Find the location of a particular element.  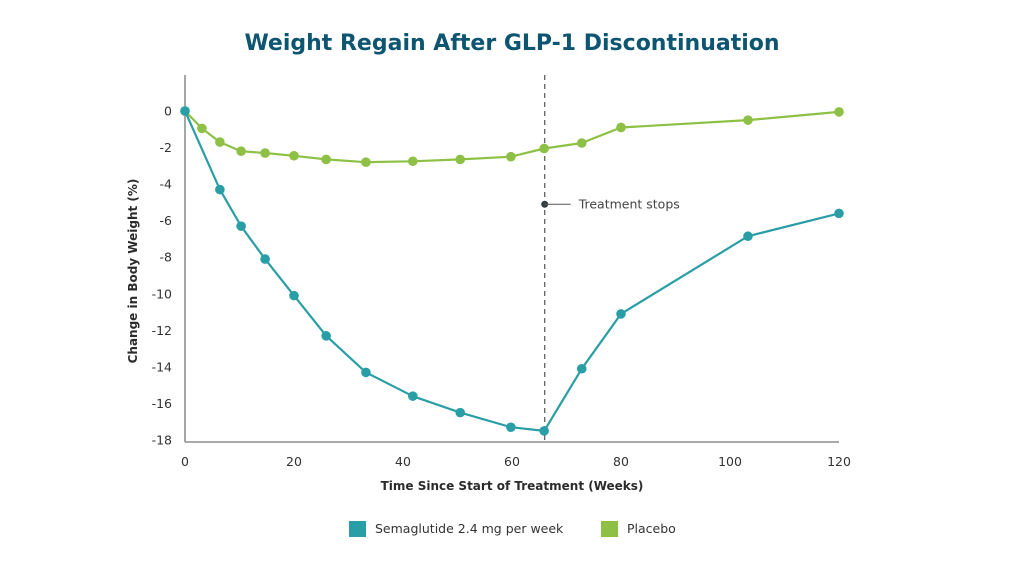

y-ticks: 0 -2 -4 -6 -8 -10 -12 -14 -16 -18 is located at coordinates (162, 276).